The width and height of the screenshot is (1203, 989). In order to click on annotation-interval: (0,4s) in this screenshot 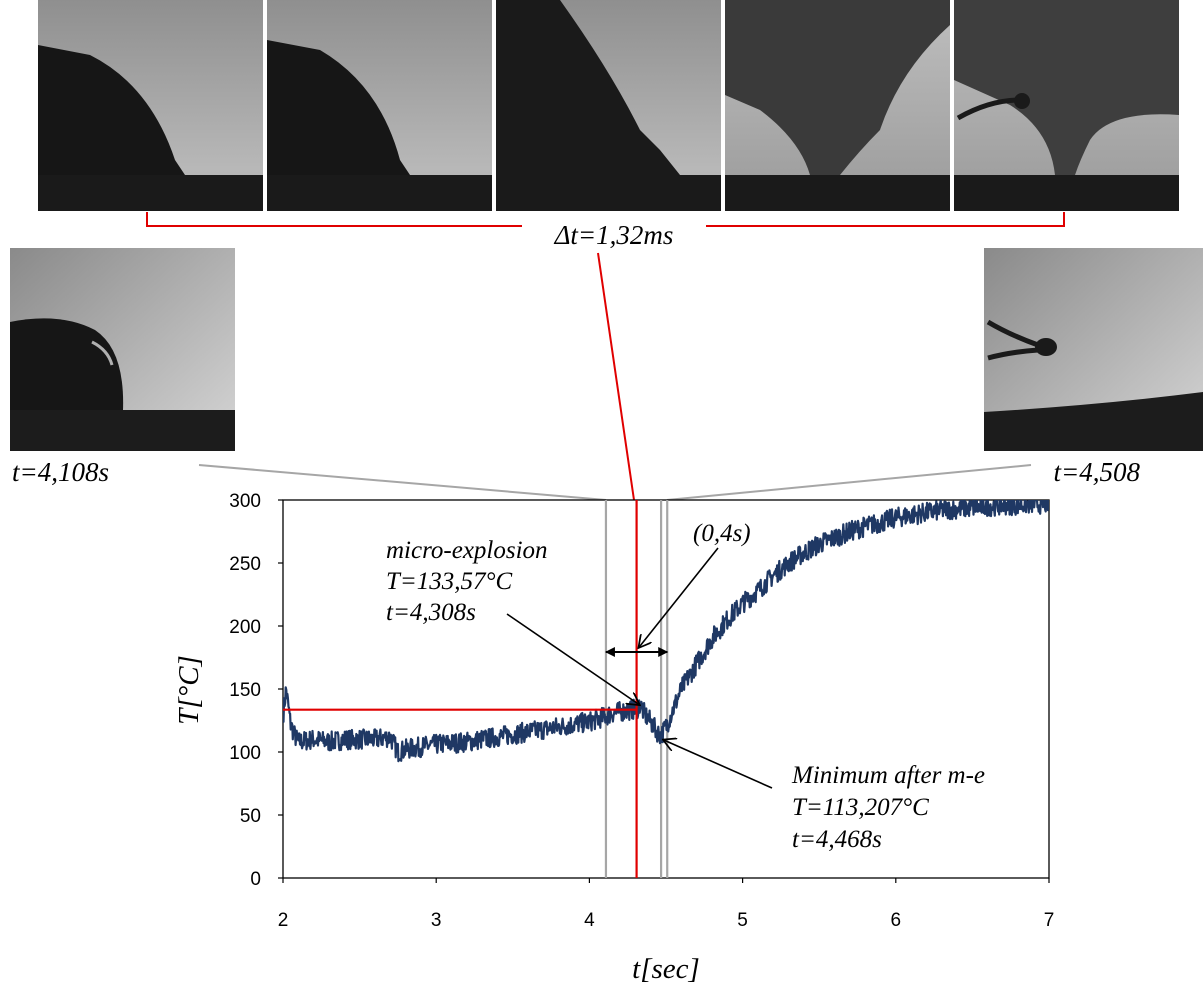, I will do `click(694, 584)`.